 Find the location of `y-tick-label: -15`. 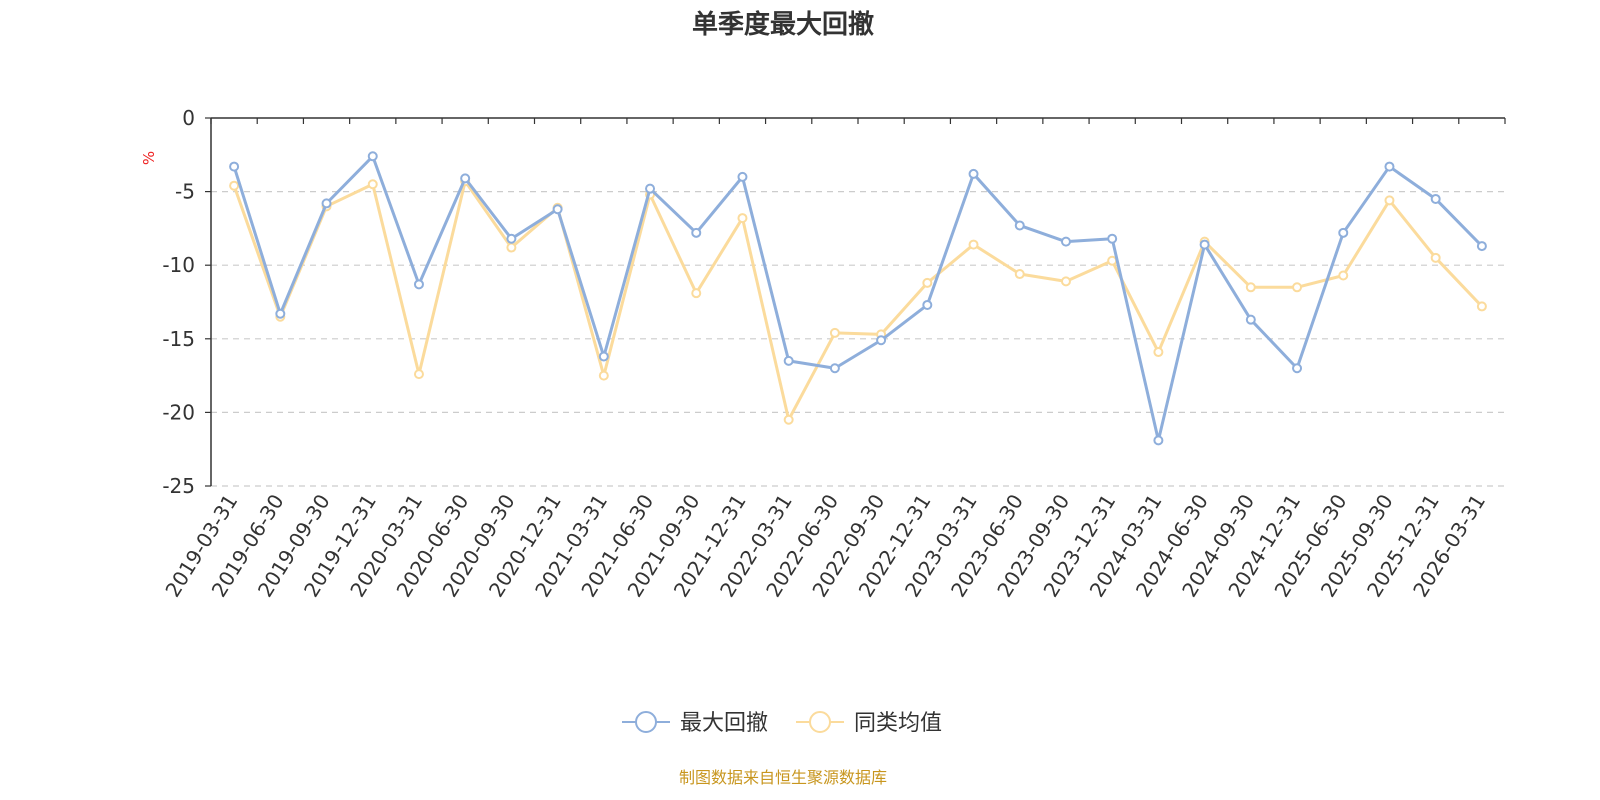

y-tick-label: -15 is located at coordinates (178, 339).